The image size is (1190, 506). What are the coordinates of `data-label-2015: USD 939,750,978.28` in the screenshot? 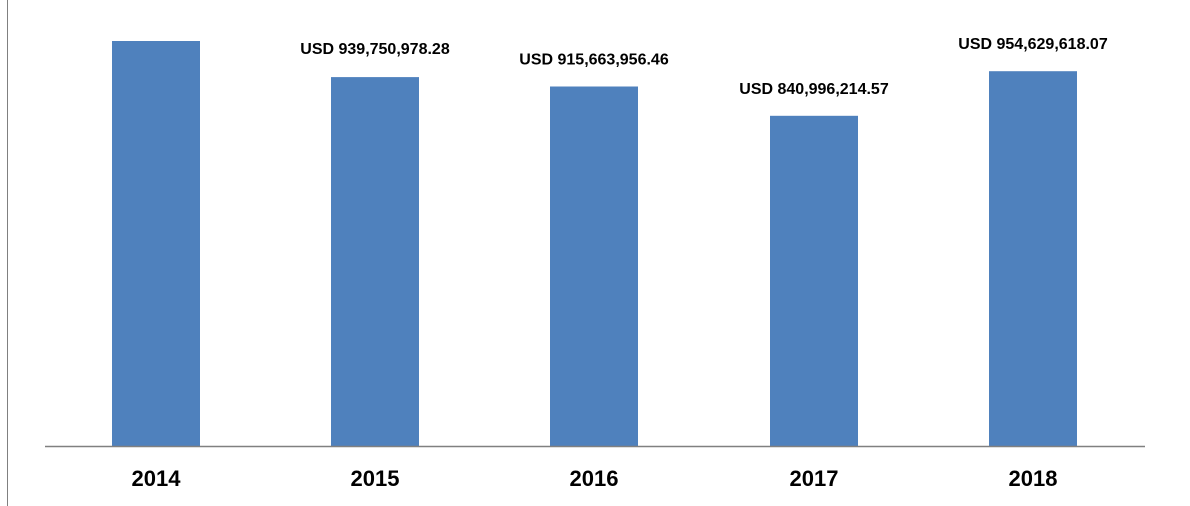 It's located at (375, 49).